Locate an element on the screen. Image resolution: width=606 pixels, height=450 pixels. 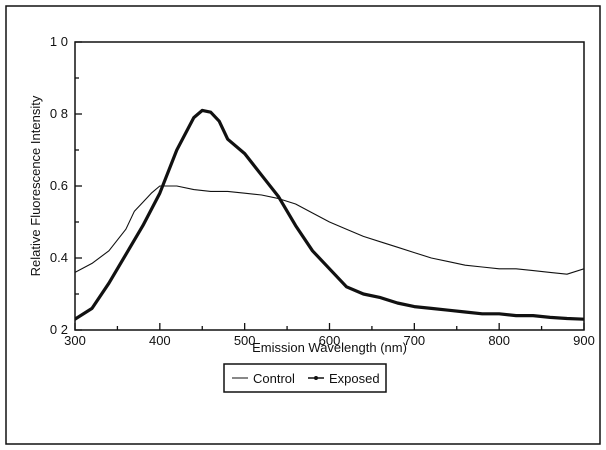
y-tick-label: 0.6 is located at coordinates (59, 185).